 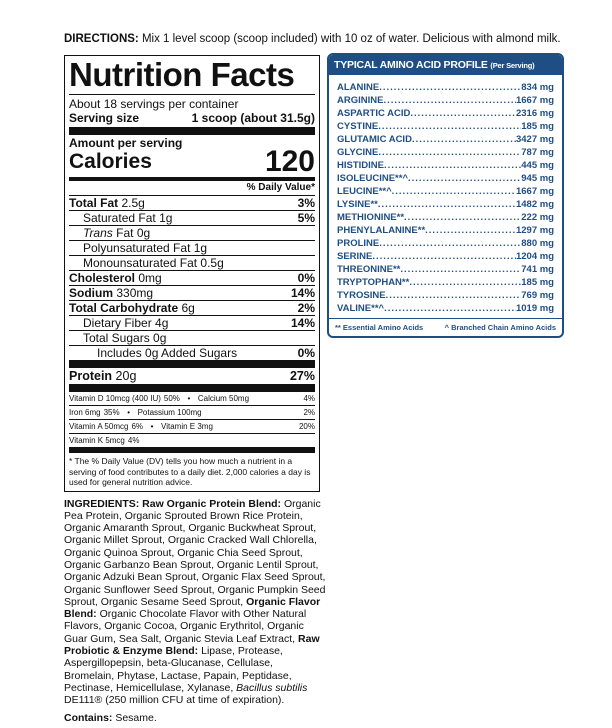 I want to click on amino-acid-row: ALANINE 834 mg, so click(x=445, y=87).